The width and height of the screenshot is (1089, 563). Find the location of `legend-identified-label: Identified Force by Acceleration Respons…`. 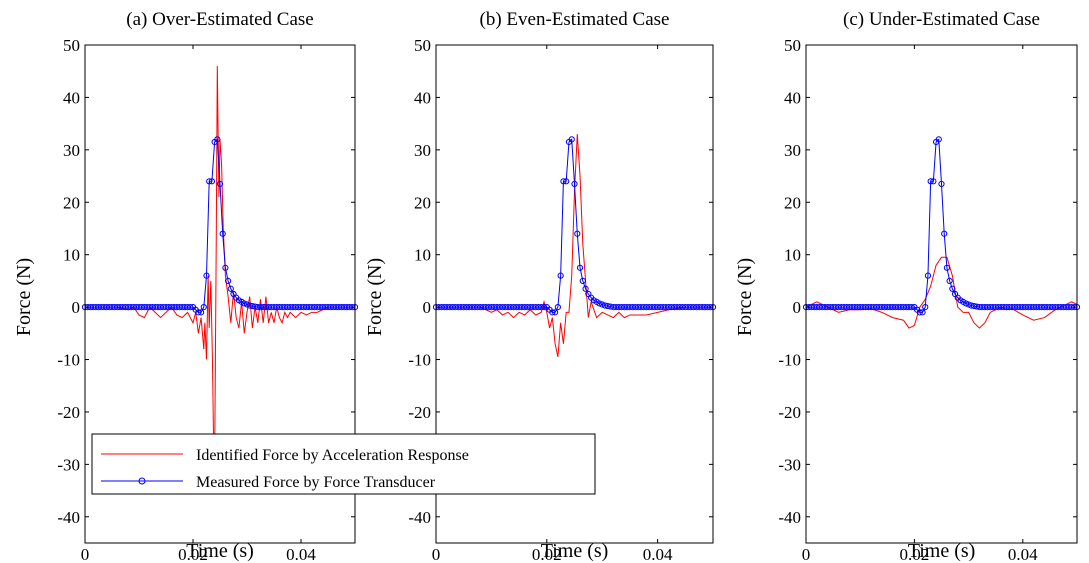

legend-identified-label: Identified Force by Acceleration Respons… is located at coordinates (332, 455).